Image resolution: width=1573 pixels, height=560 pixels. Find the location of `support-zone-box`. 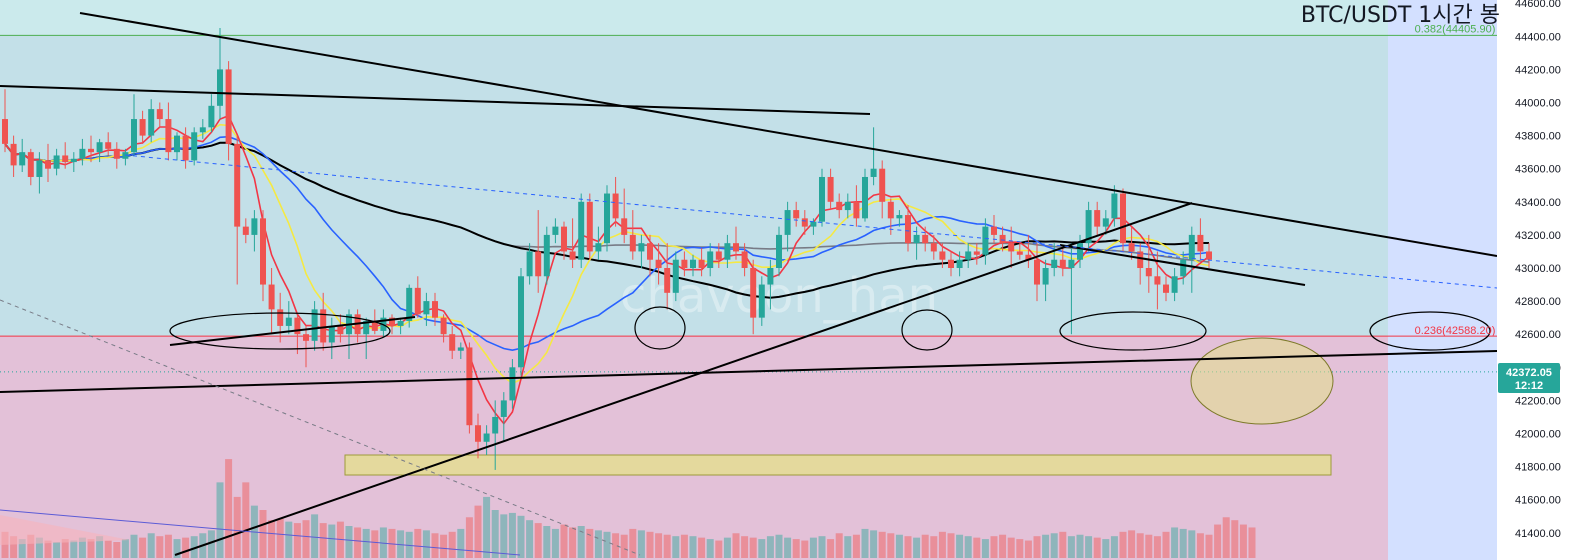

support-zone-box is located at coordinates (838, 465).